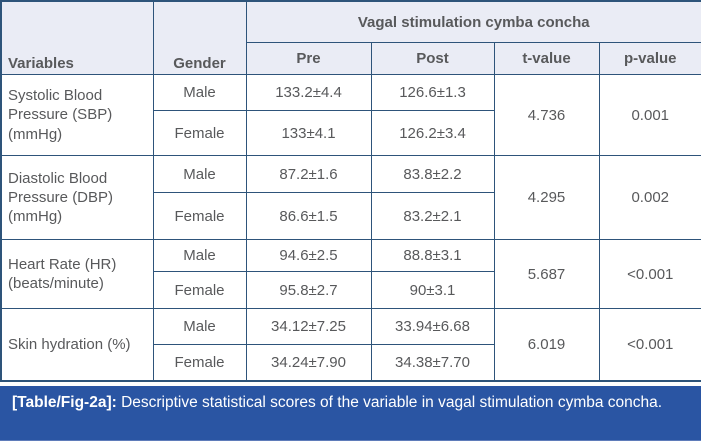 This screenshot has height=441, width=701. What do you see at coordinates (308, 216) in the screenshot?
I see `pre-value-cell: 86.6±1.5` at bounding box center [308, 216].